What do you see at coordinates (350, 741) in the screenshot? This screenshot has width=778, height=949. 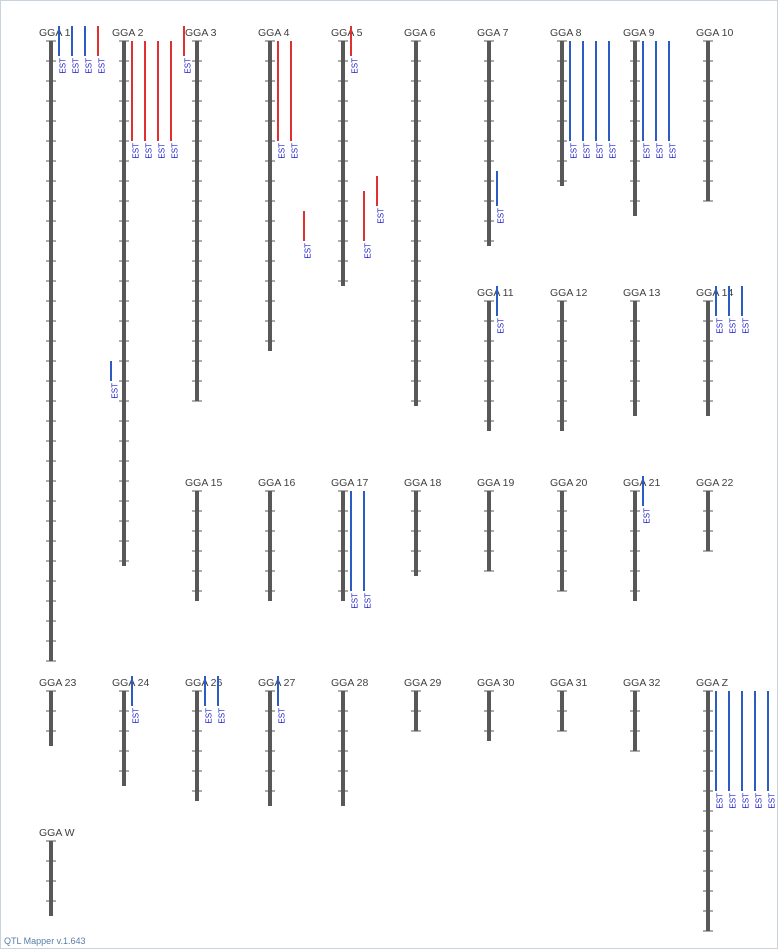 I see `chromosome-gga-28: GGA 28` at bounding box center [350, 741].